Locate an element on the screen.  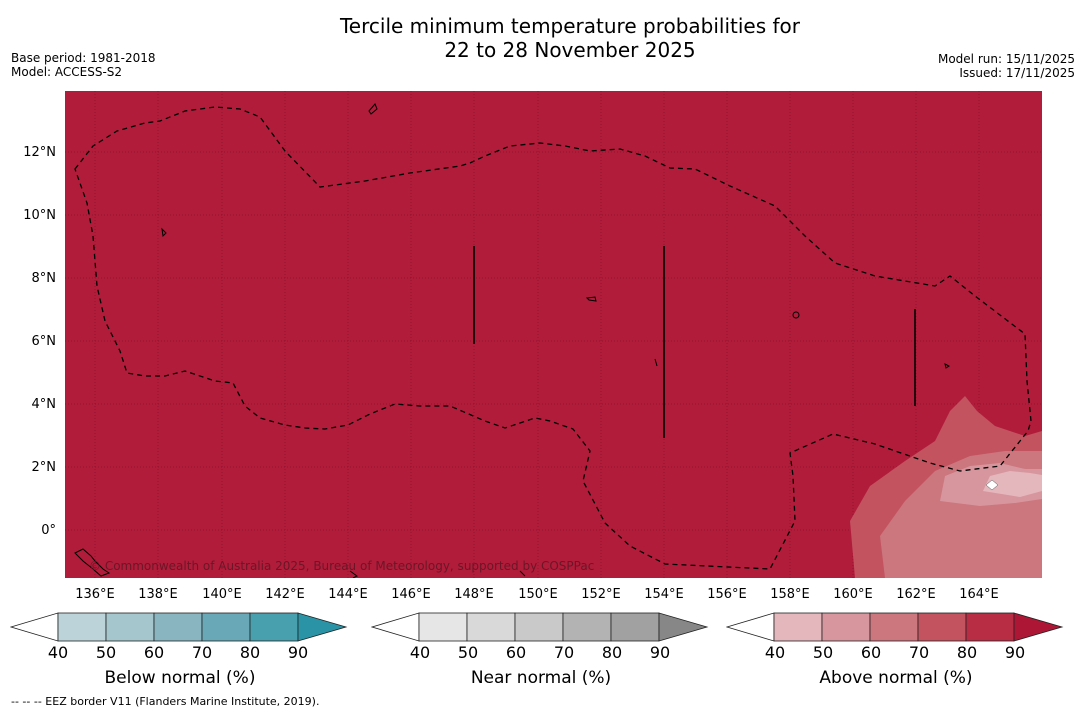
below-tick-60: 60 is located at coordinates (154, 652).